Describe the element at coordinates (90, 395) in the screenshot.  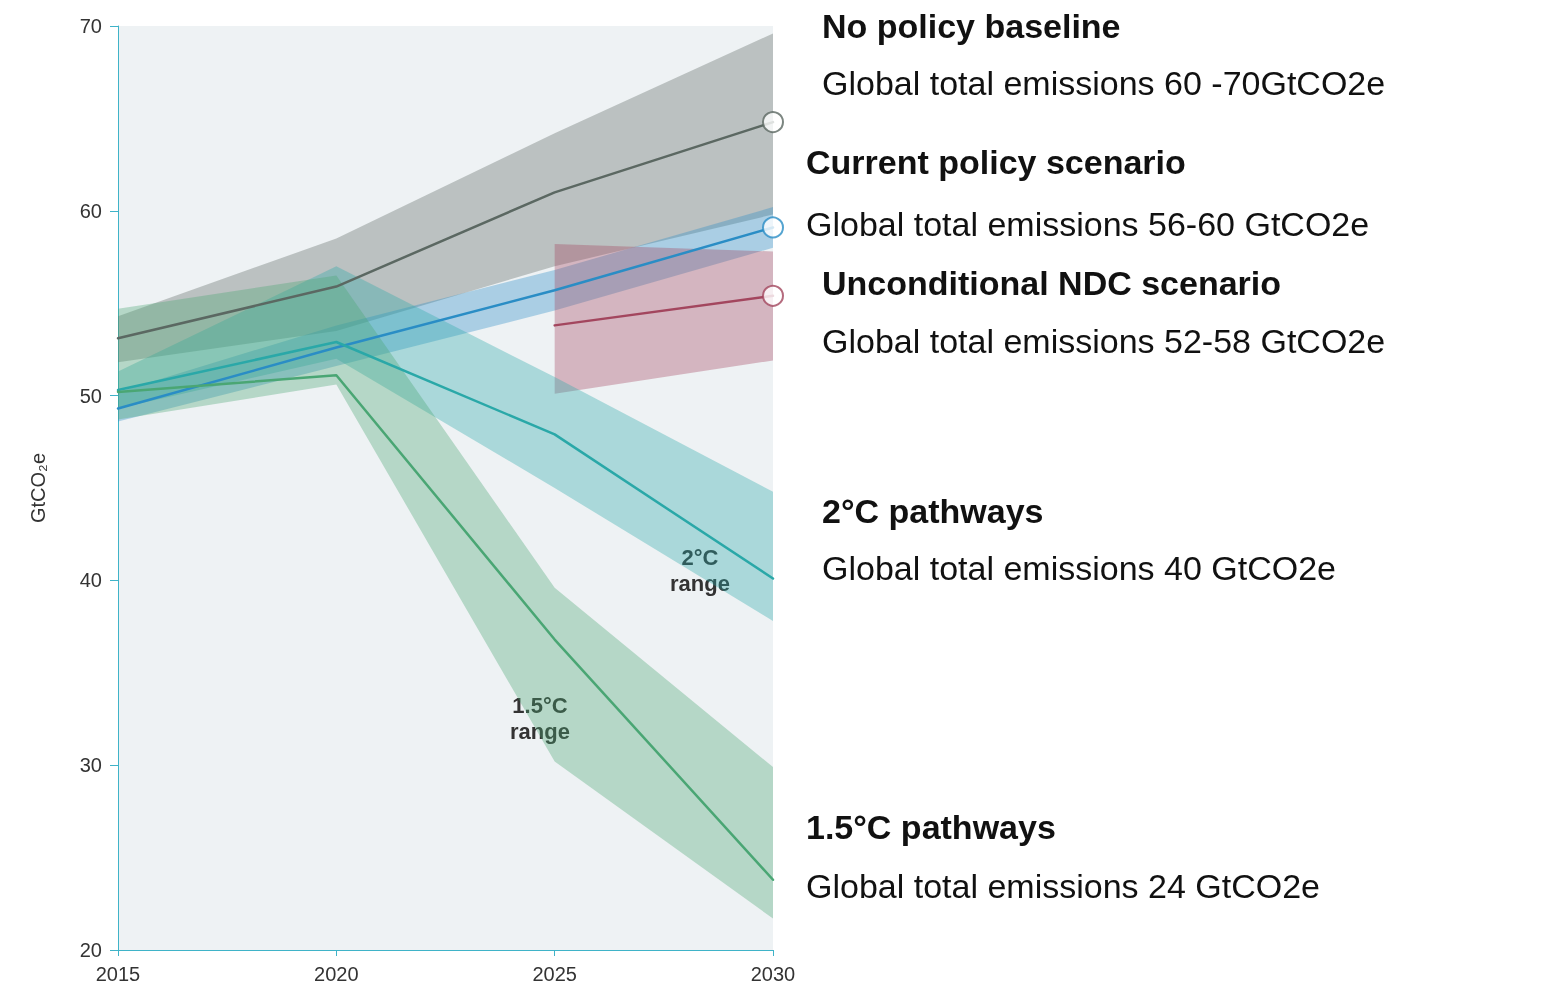
I see `y-tick-label: 50` at that location.